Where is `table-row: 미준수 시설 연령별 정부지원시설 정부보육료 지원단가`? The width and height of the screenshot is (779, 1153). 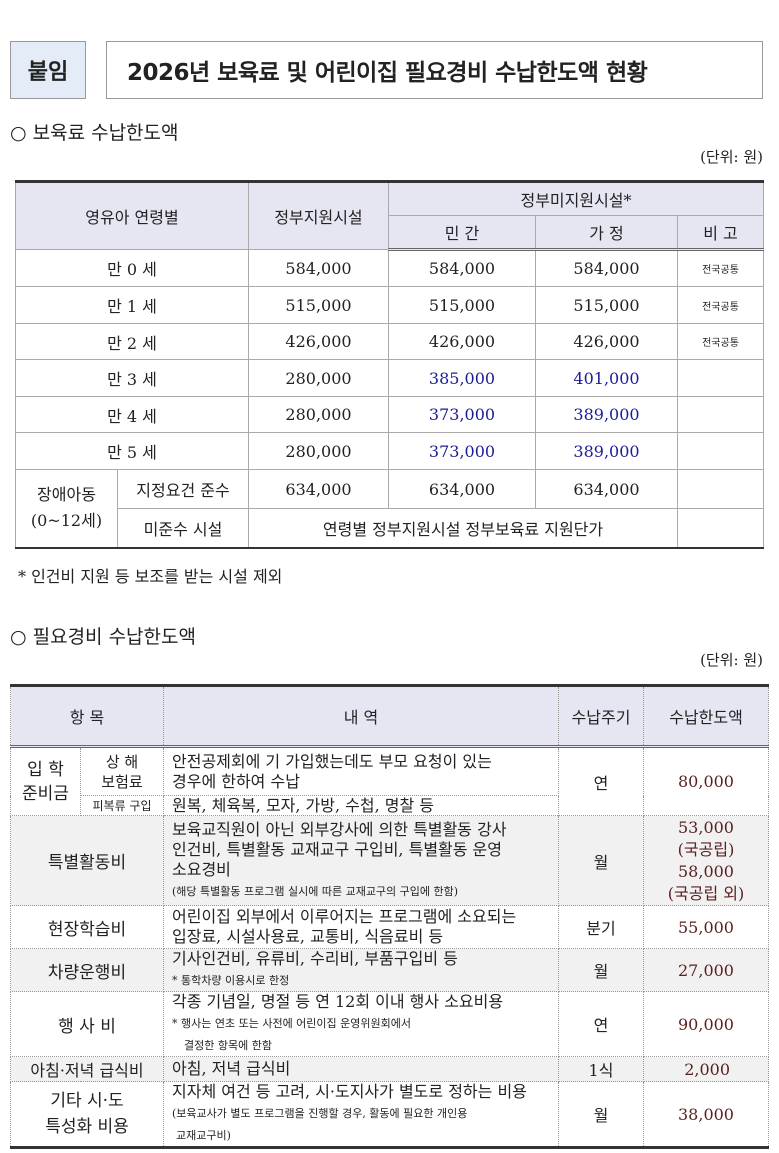 table-row: 미준수 시설 연령별 정부지원시설 정부보육료 지원단가 is located at coordinates (390, 528).